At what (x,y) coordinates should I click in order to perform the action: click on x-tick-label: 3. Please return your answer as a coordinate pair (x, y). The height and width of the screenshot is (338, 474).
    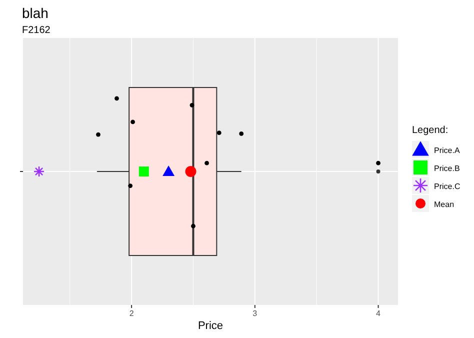
    Looking at the image, I should click on (255, 313).